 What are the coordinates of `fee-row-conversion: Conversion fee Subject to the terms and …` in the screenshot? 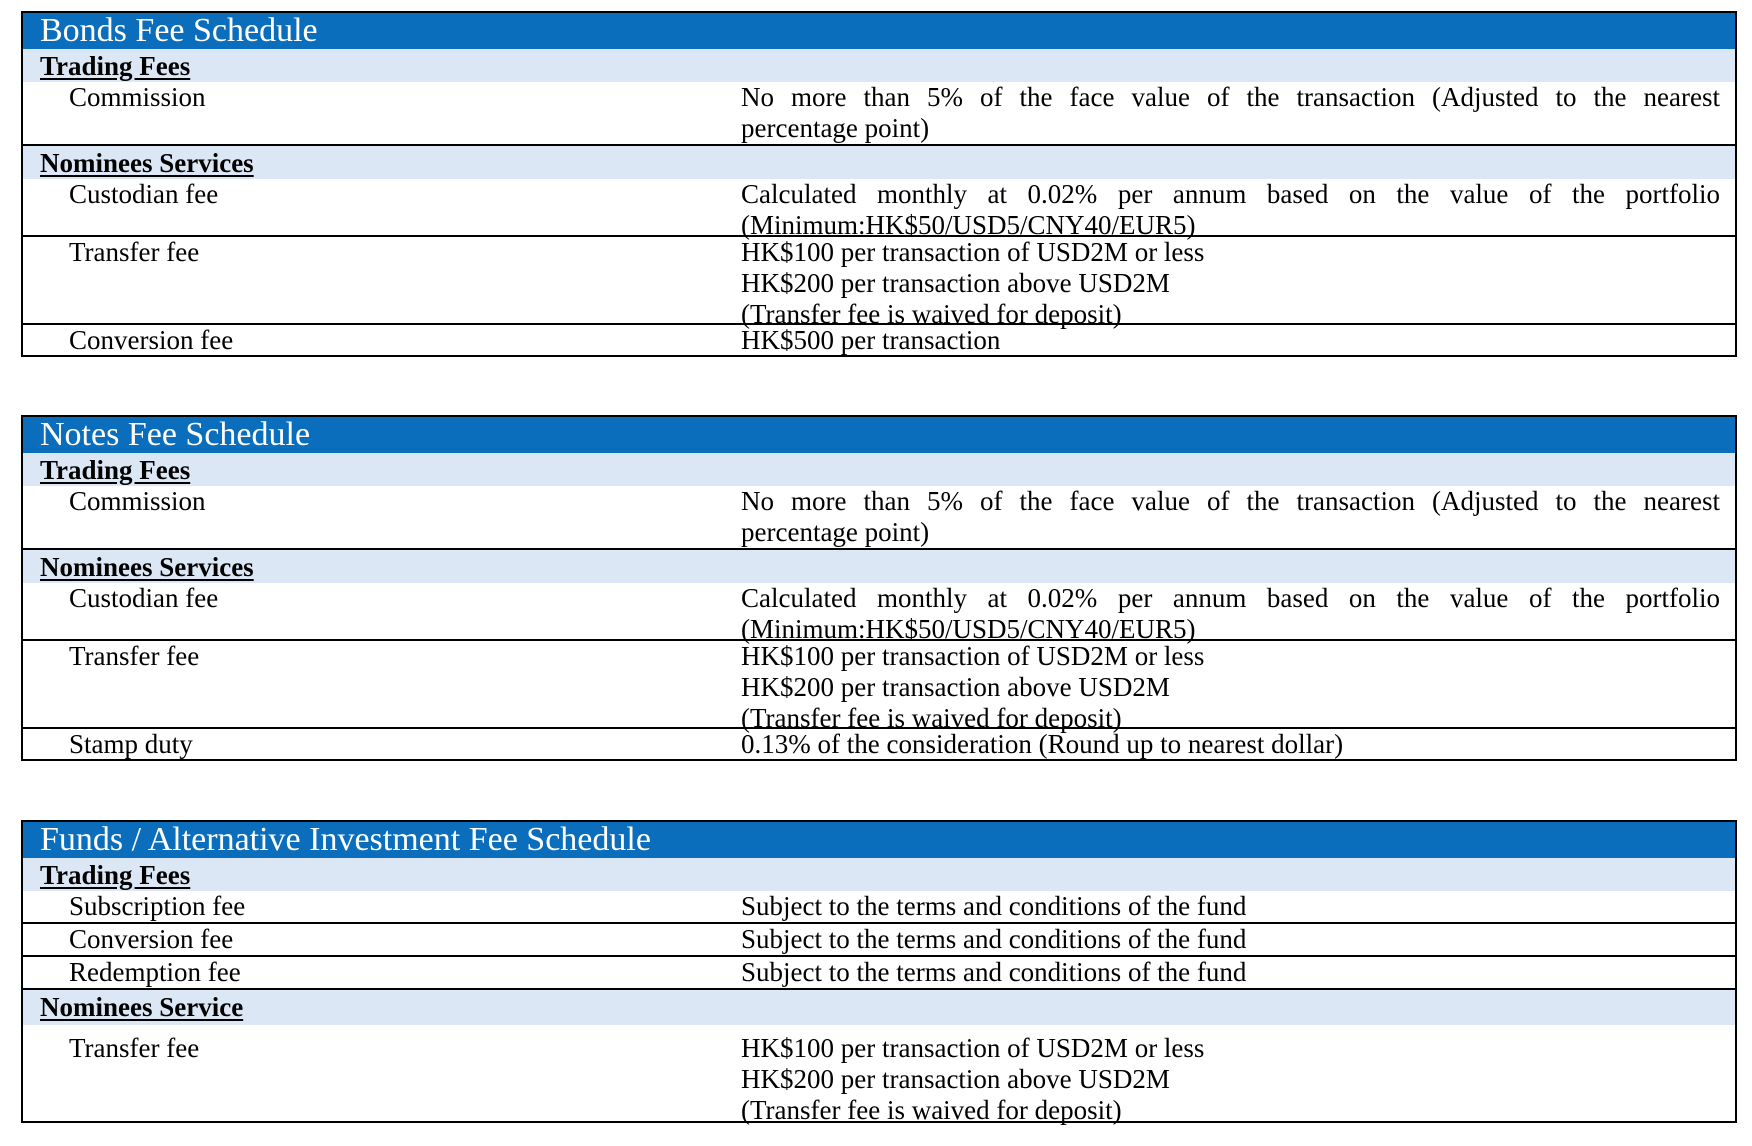 It's located at (879, 938).